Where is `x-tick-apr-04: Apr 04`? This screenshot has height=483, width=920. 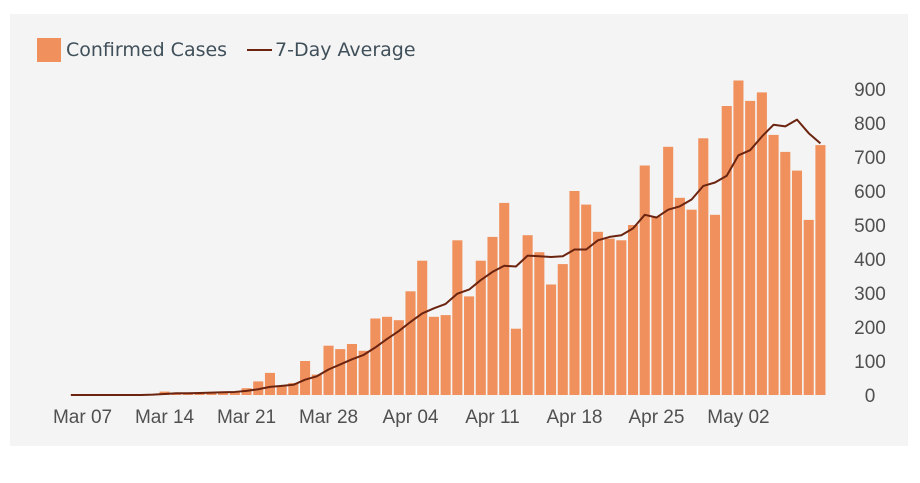 x-tick-apr-04: Apr 04 is located at coordinates (411, 417).